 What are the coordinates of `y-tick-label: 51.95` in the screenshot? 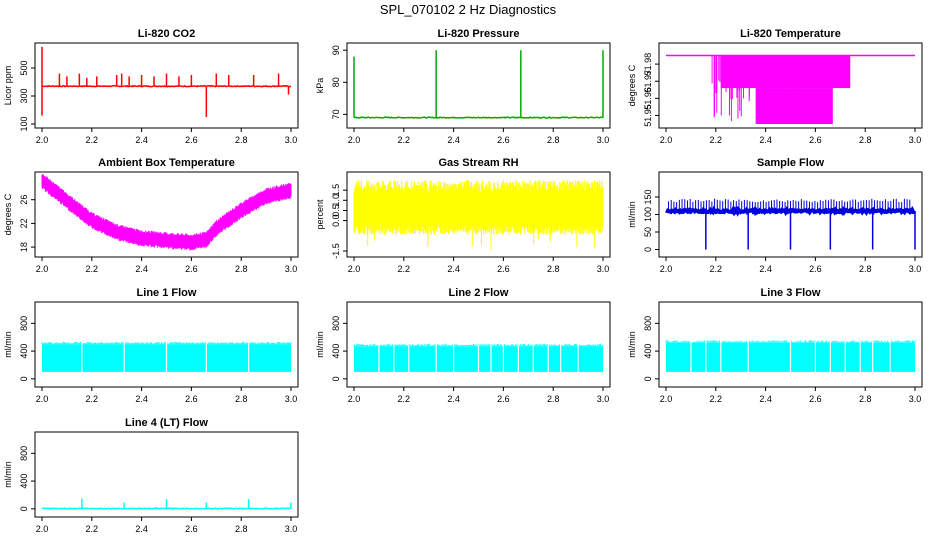 It's located at (648, 115).